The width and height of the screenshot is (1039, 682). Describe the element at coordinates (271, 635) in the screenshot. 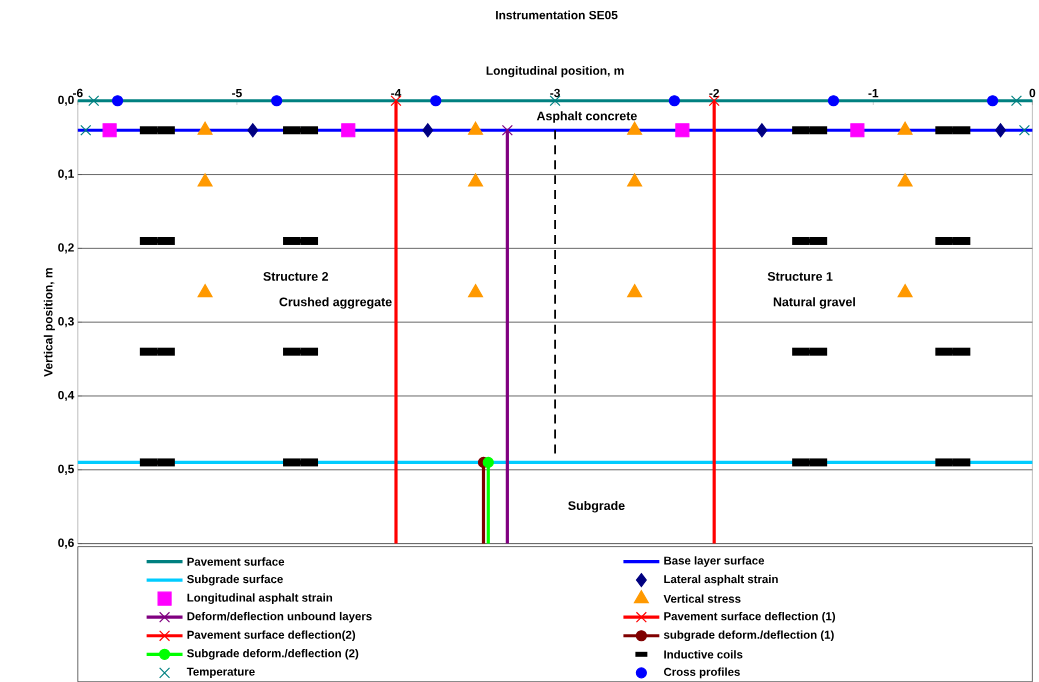

I see `legend-label: Pavement surface deflection(2)` at that location.